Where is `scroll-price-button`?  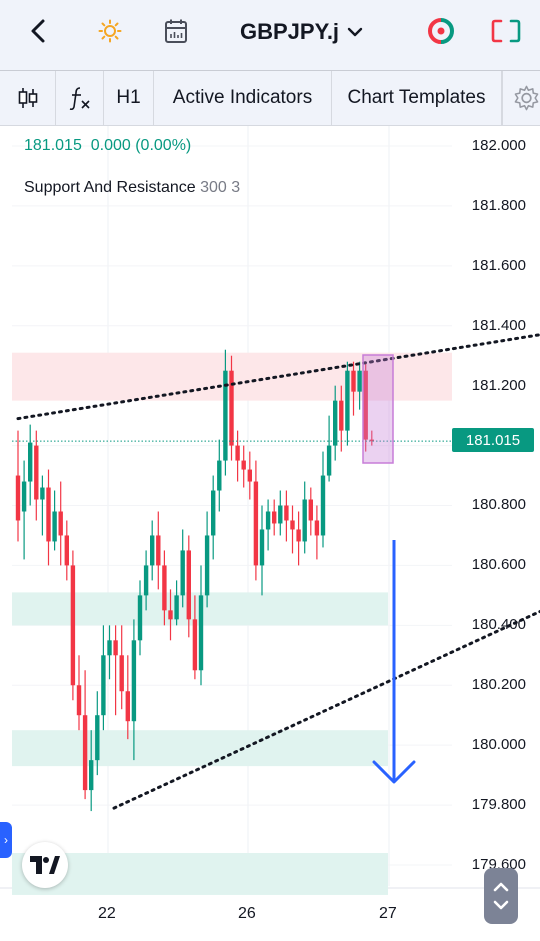 scroll-price-button is located at coordinates (501, 896).